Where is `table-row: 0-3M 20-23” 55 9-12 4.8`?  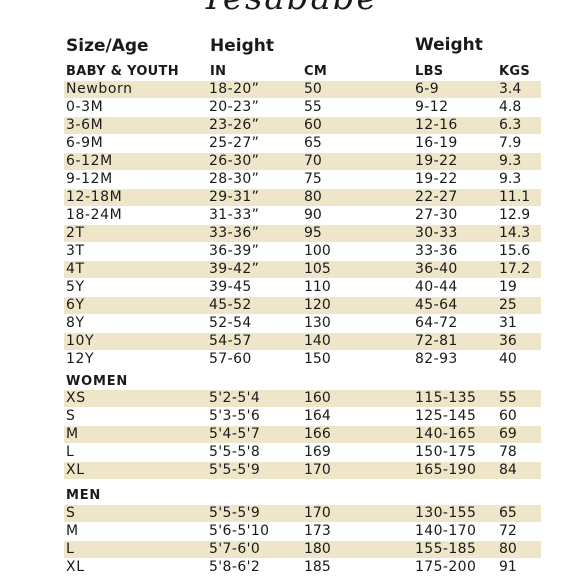 table-row: 0-3M 20-23” 55 9-12 4.8 is located at coordinates (302, 107).